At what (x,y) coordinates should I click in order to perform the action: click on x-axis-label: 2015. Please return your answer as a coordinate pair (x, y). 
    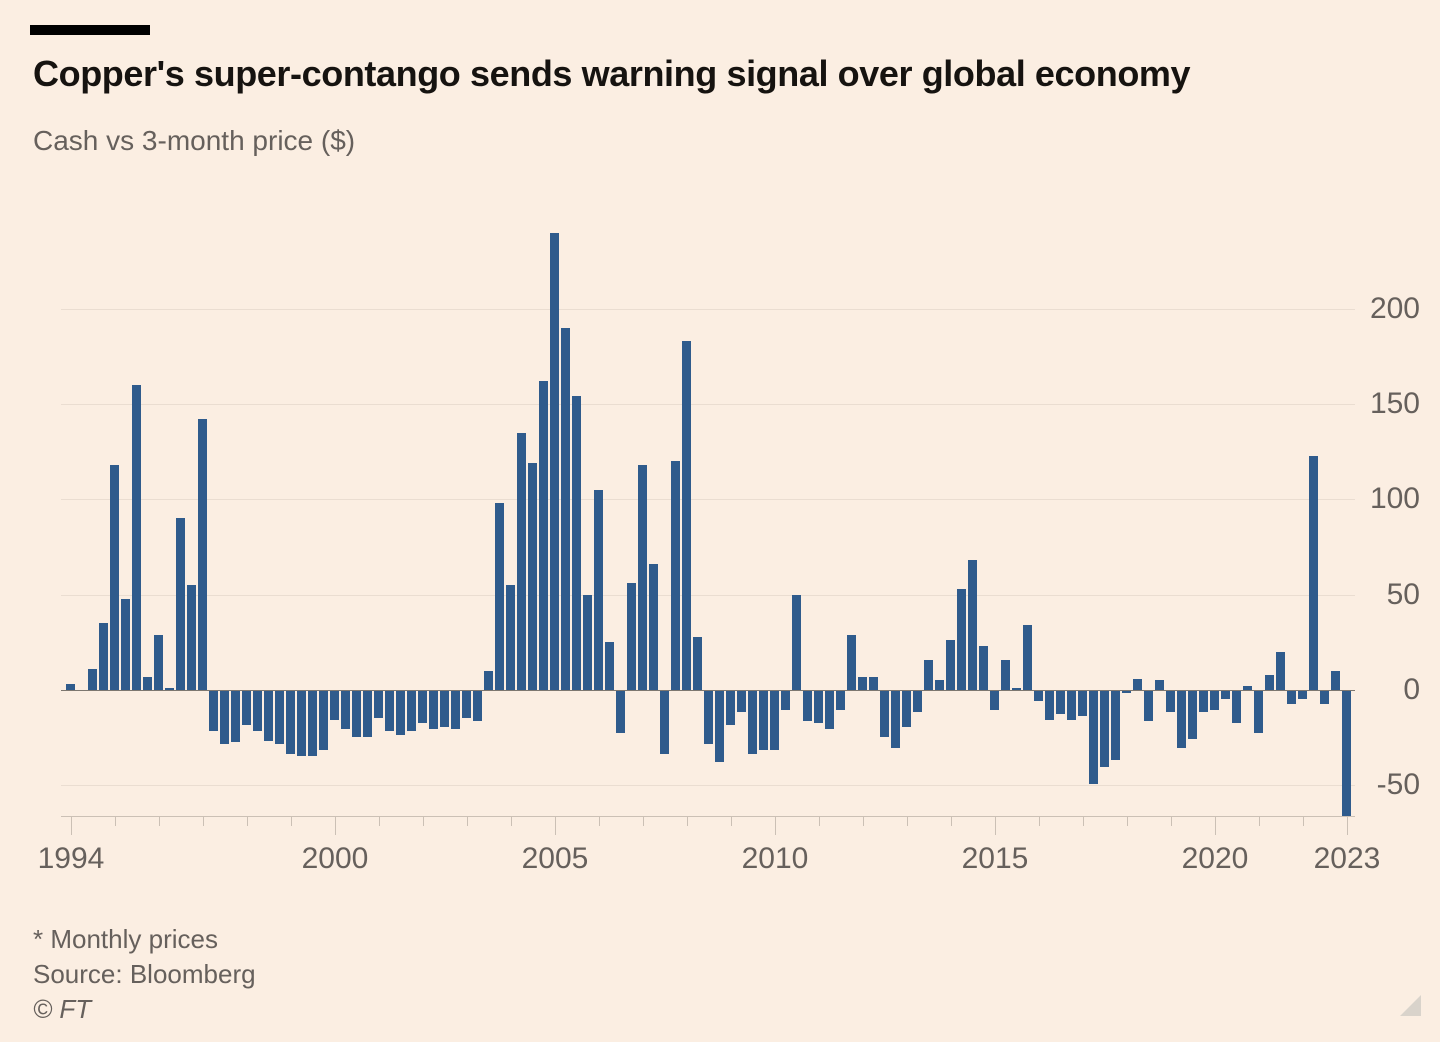
    Looking at the image, I should click on (995, 858).